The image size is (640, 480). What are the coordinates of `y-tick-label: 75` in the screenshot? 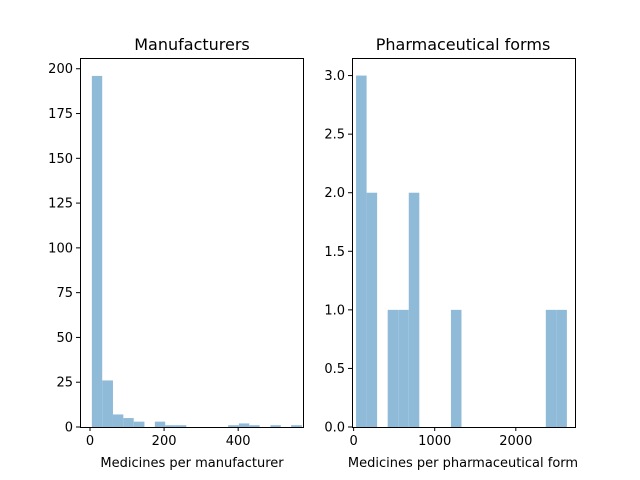 It's located at (64, 293).